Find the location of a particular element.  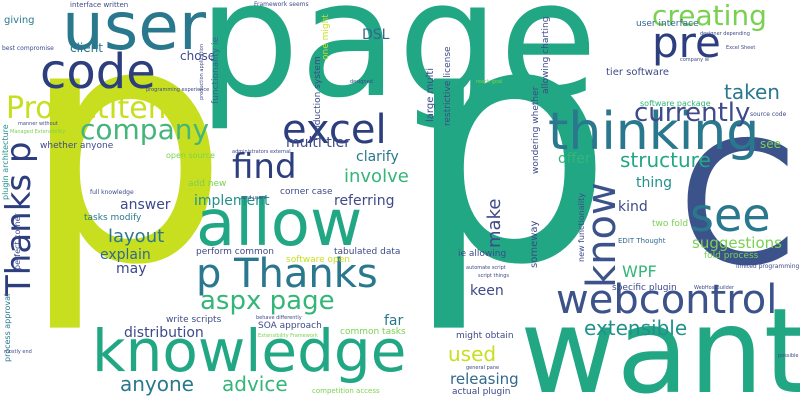

word: tasks modify is located at coordinates (113, 218).